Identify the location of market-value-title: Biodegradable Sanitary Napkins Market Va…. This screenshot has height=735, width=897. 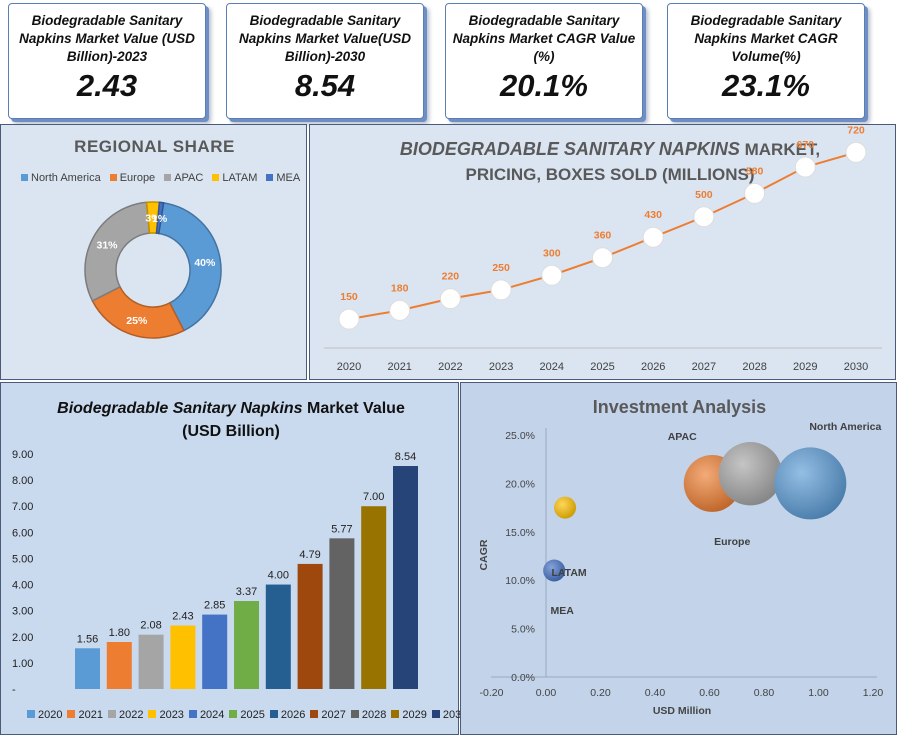
(231, 420).